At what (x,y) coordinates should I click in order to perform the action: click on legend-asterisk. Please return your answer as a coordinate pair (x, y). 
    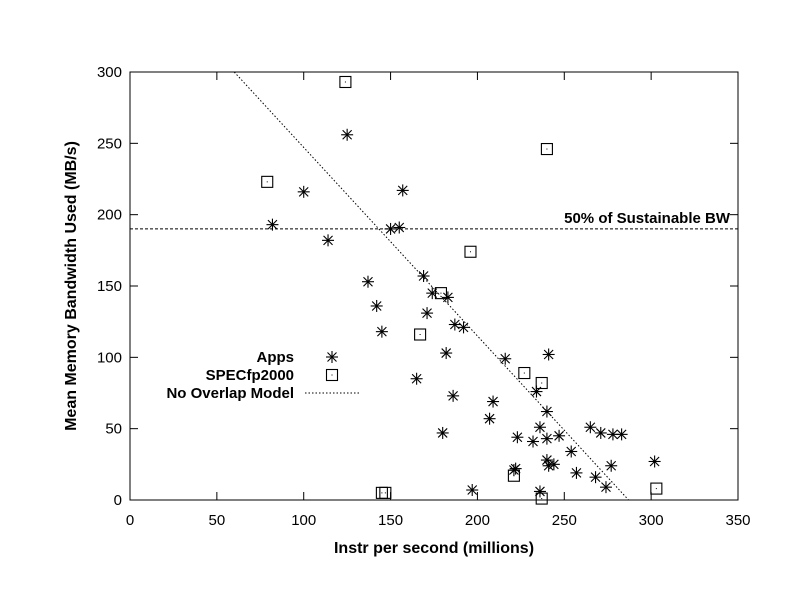
    Looking at the image, I should click on (332, 357).